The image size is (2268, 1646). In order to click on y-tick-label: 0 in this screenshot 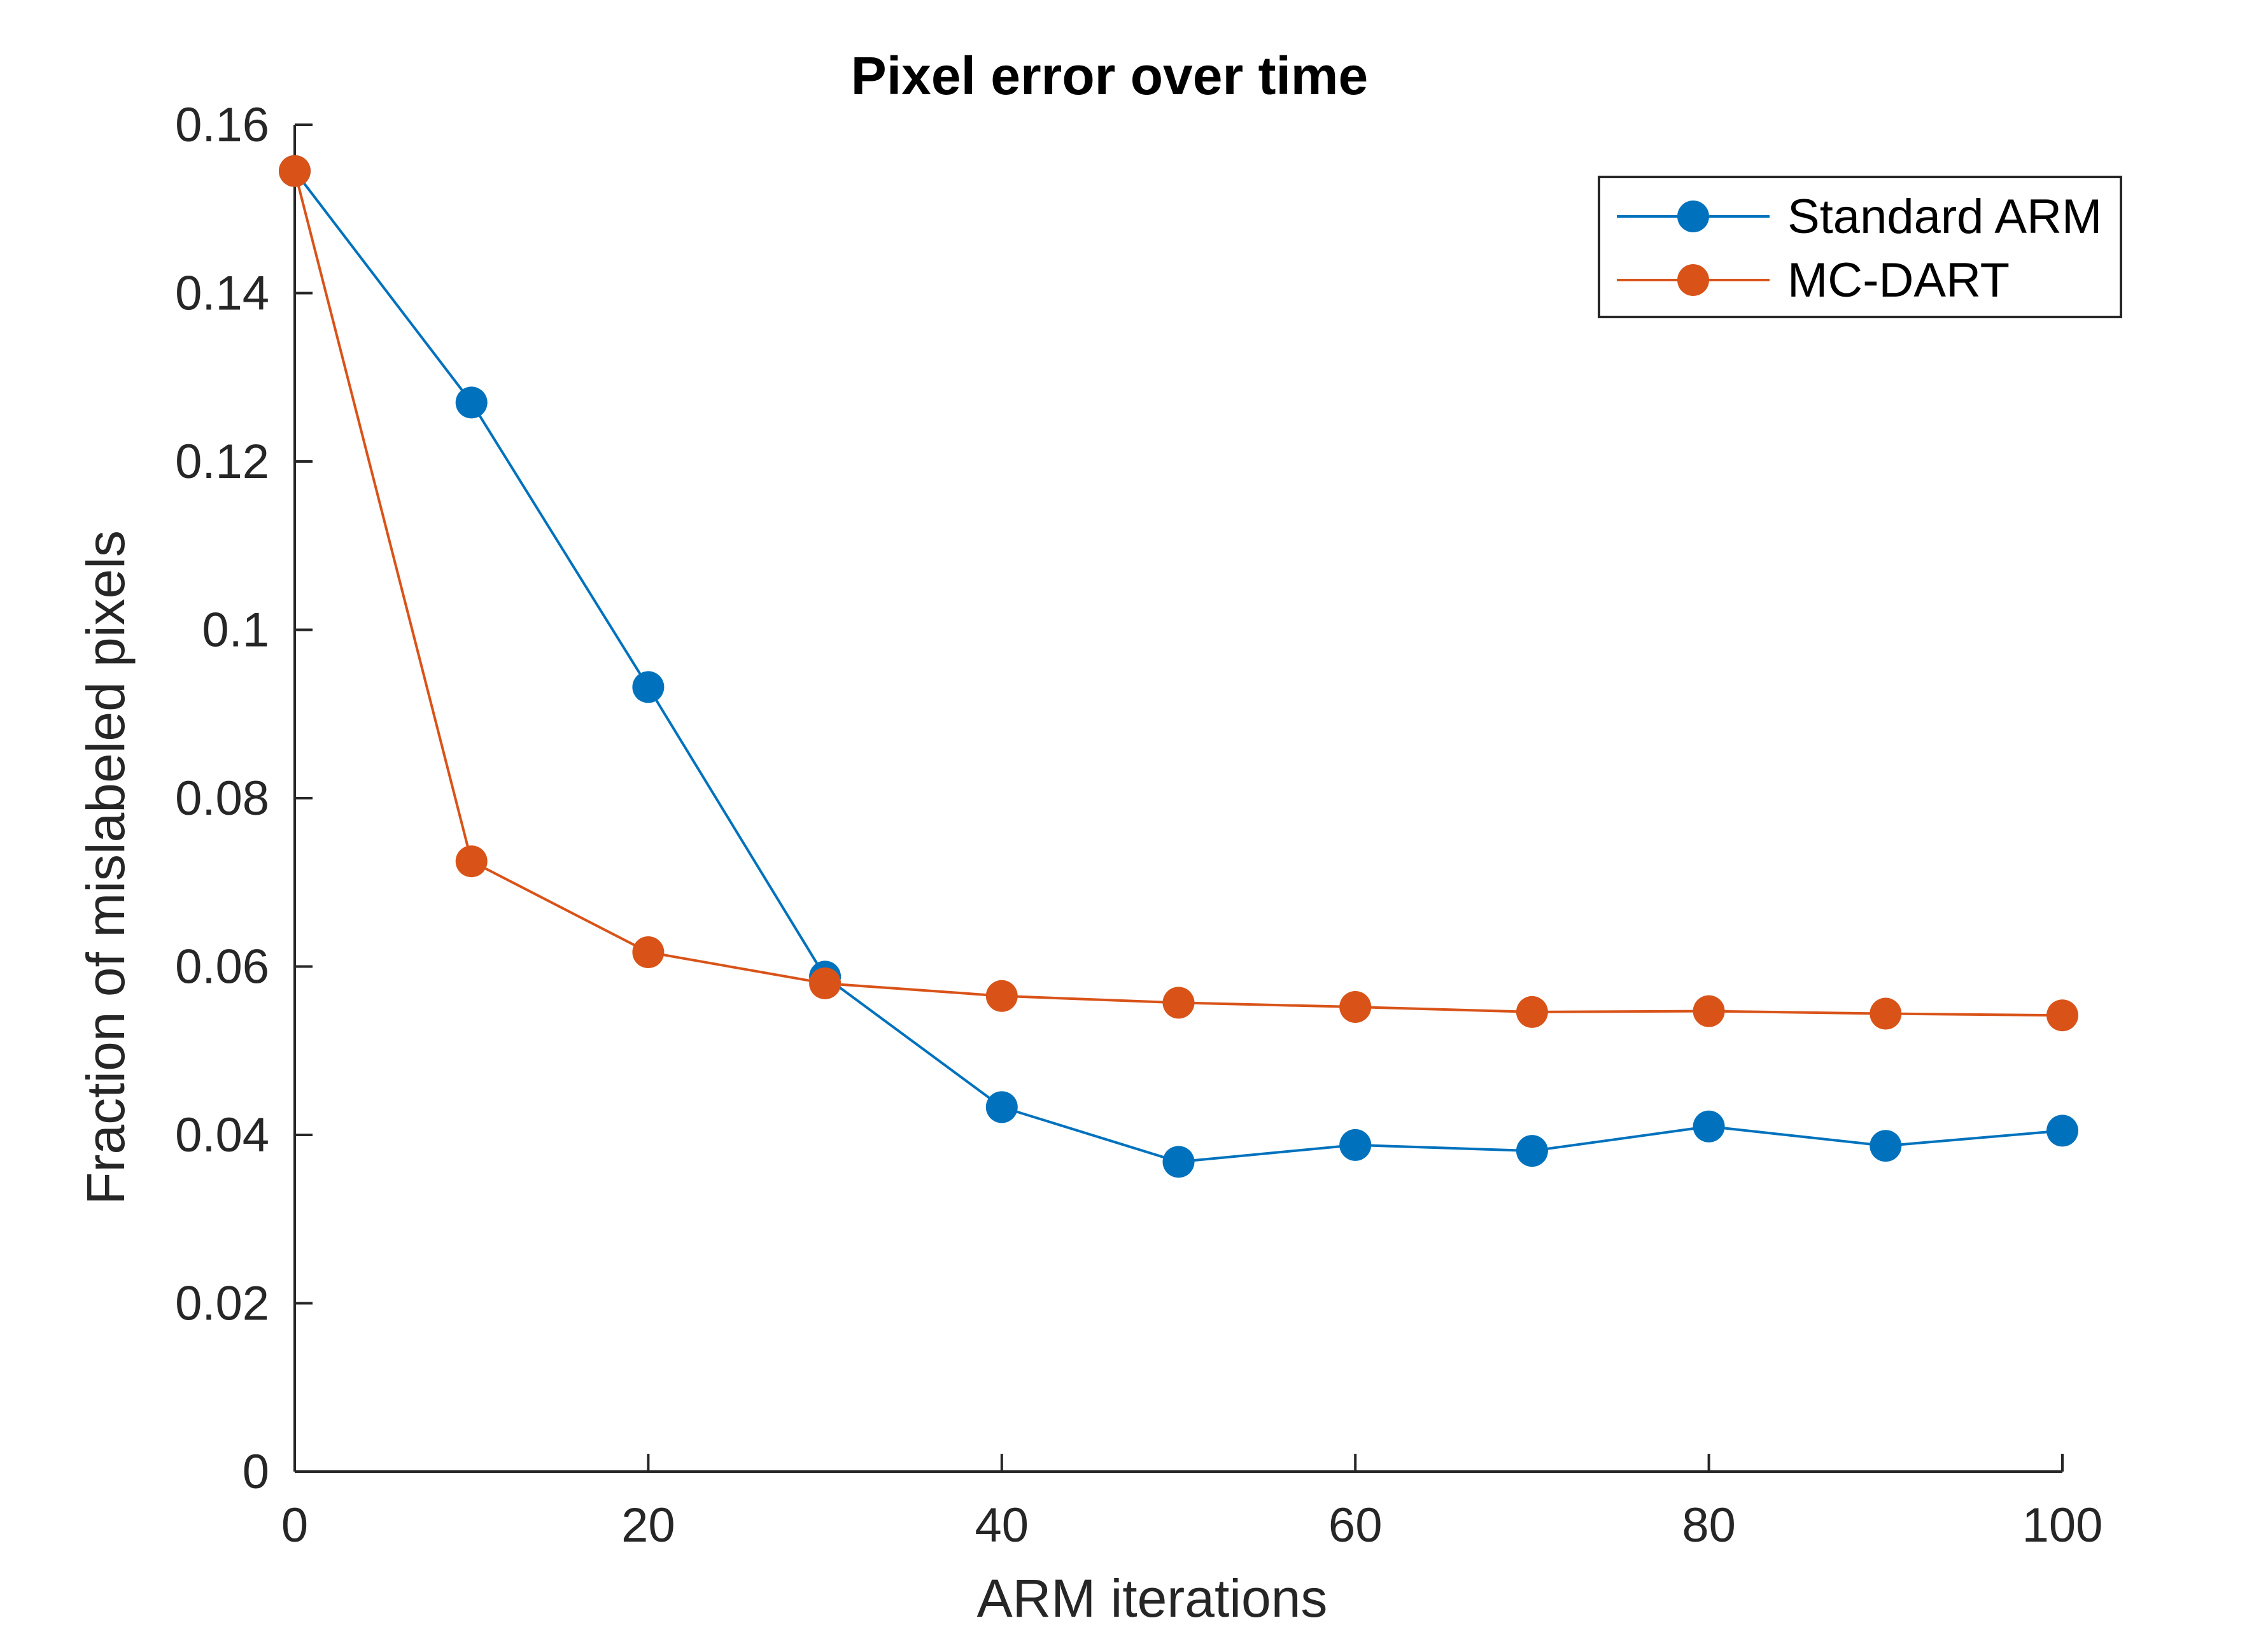, I will do `click(256, 1472)`.